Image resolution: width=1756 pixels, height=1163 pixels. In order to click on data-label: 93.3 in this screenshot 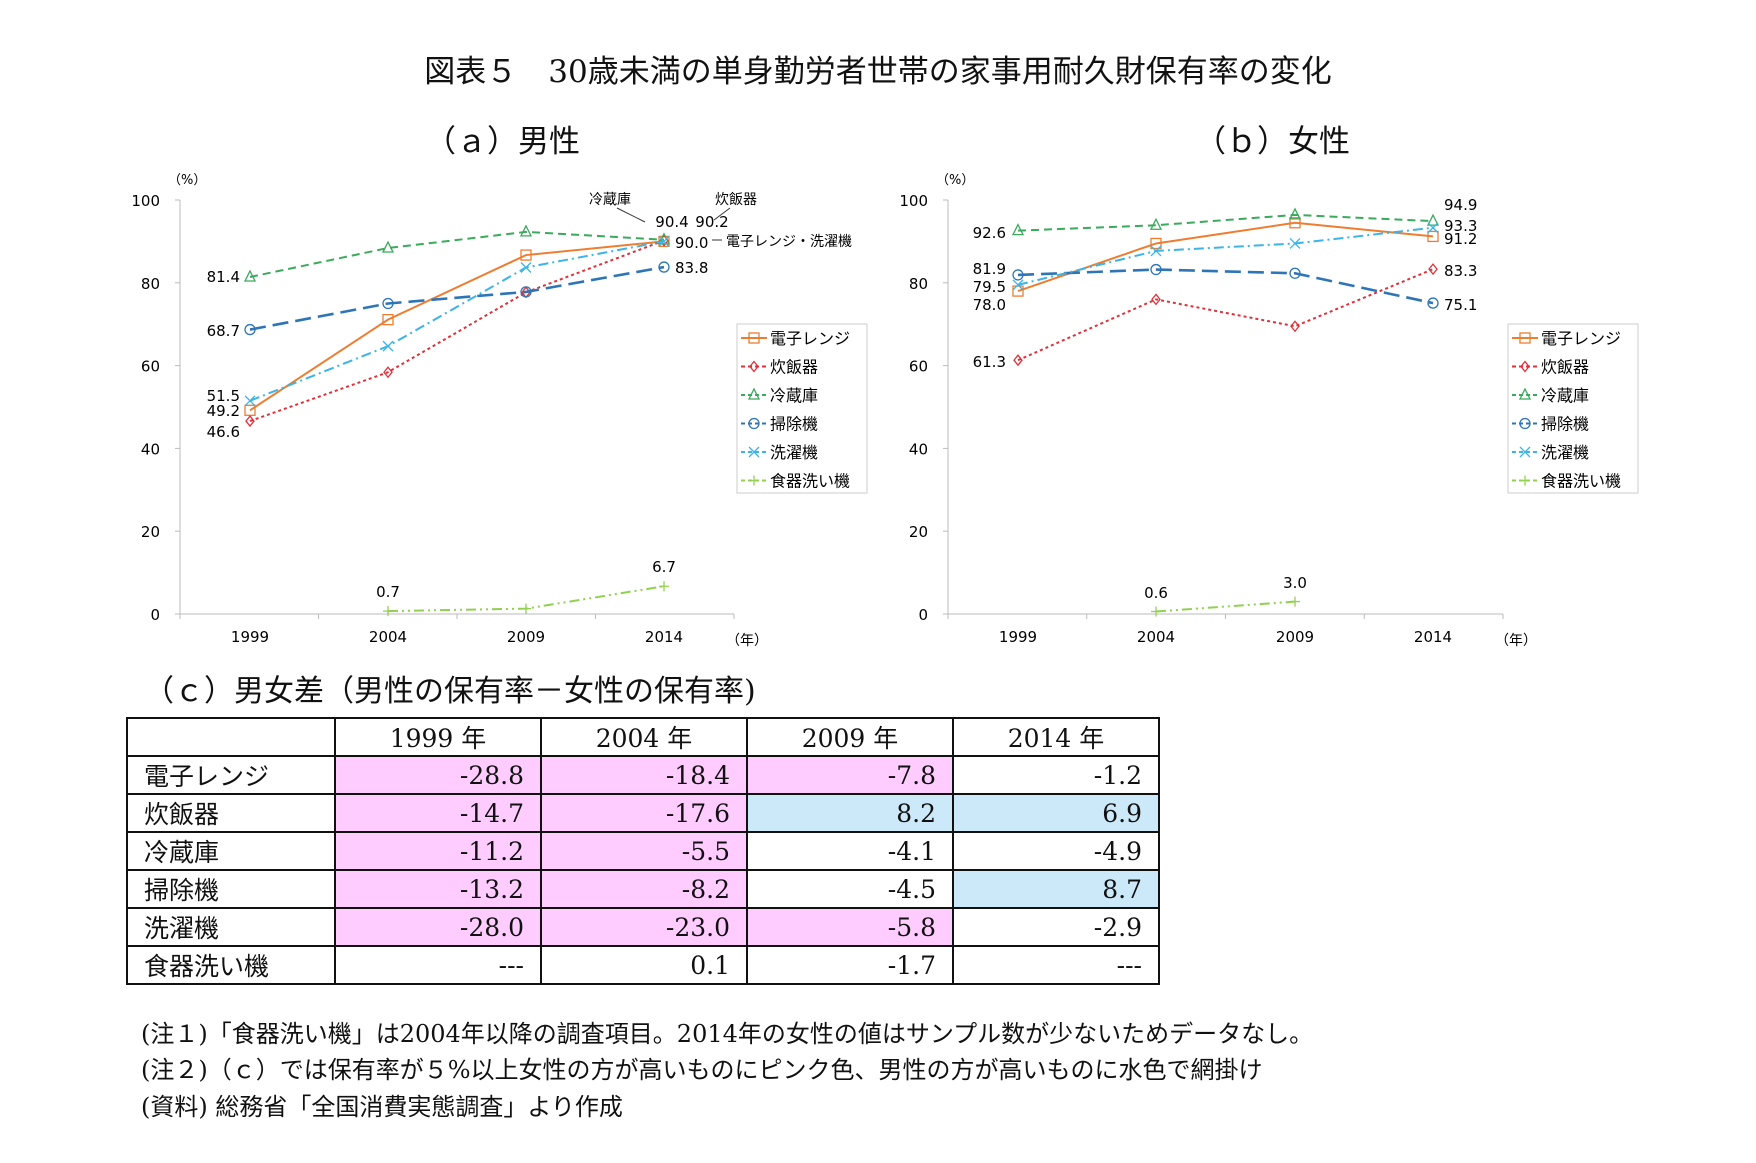, I will do `click(1460, 226)`.